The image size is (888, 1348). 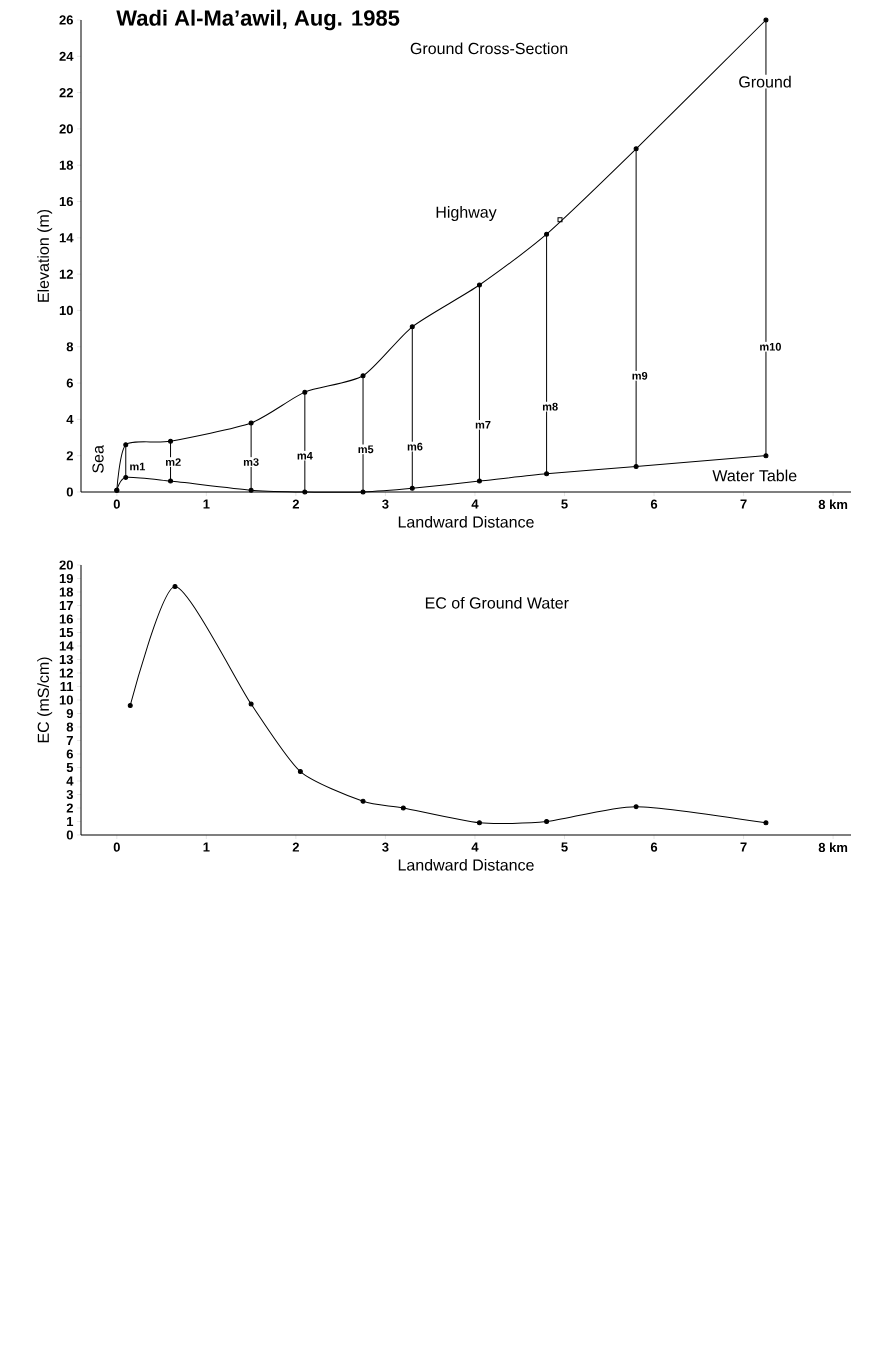 What do you see at coordinates (489, 48) in the screenshot?
I see `text: Ground Cross-Section` at bounding box center [489, 48].